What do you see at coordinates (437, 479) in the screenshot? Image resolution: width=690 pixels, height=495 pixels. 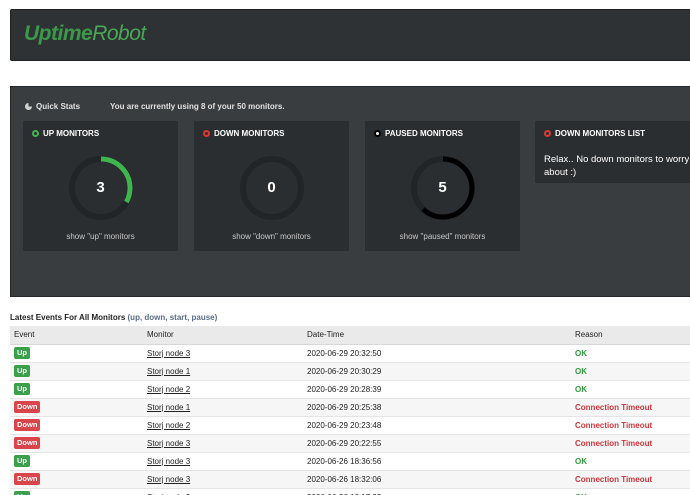 I see `datetime-cell: 2020-06-26 18:32:06` at bounding box center [437, 479].